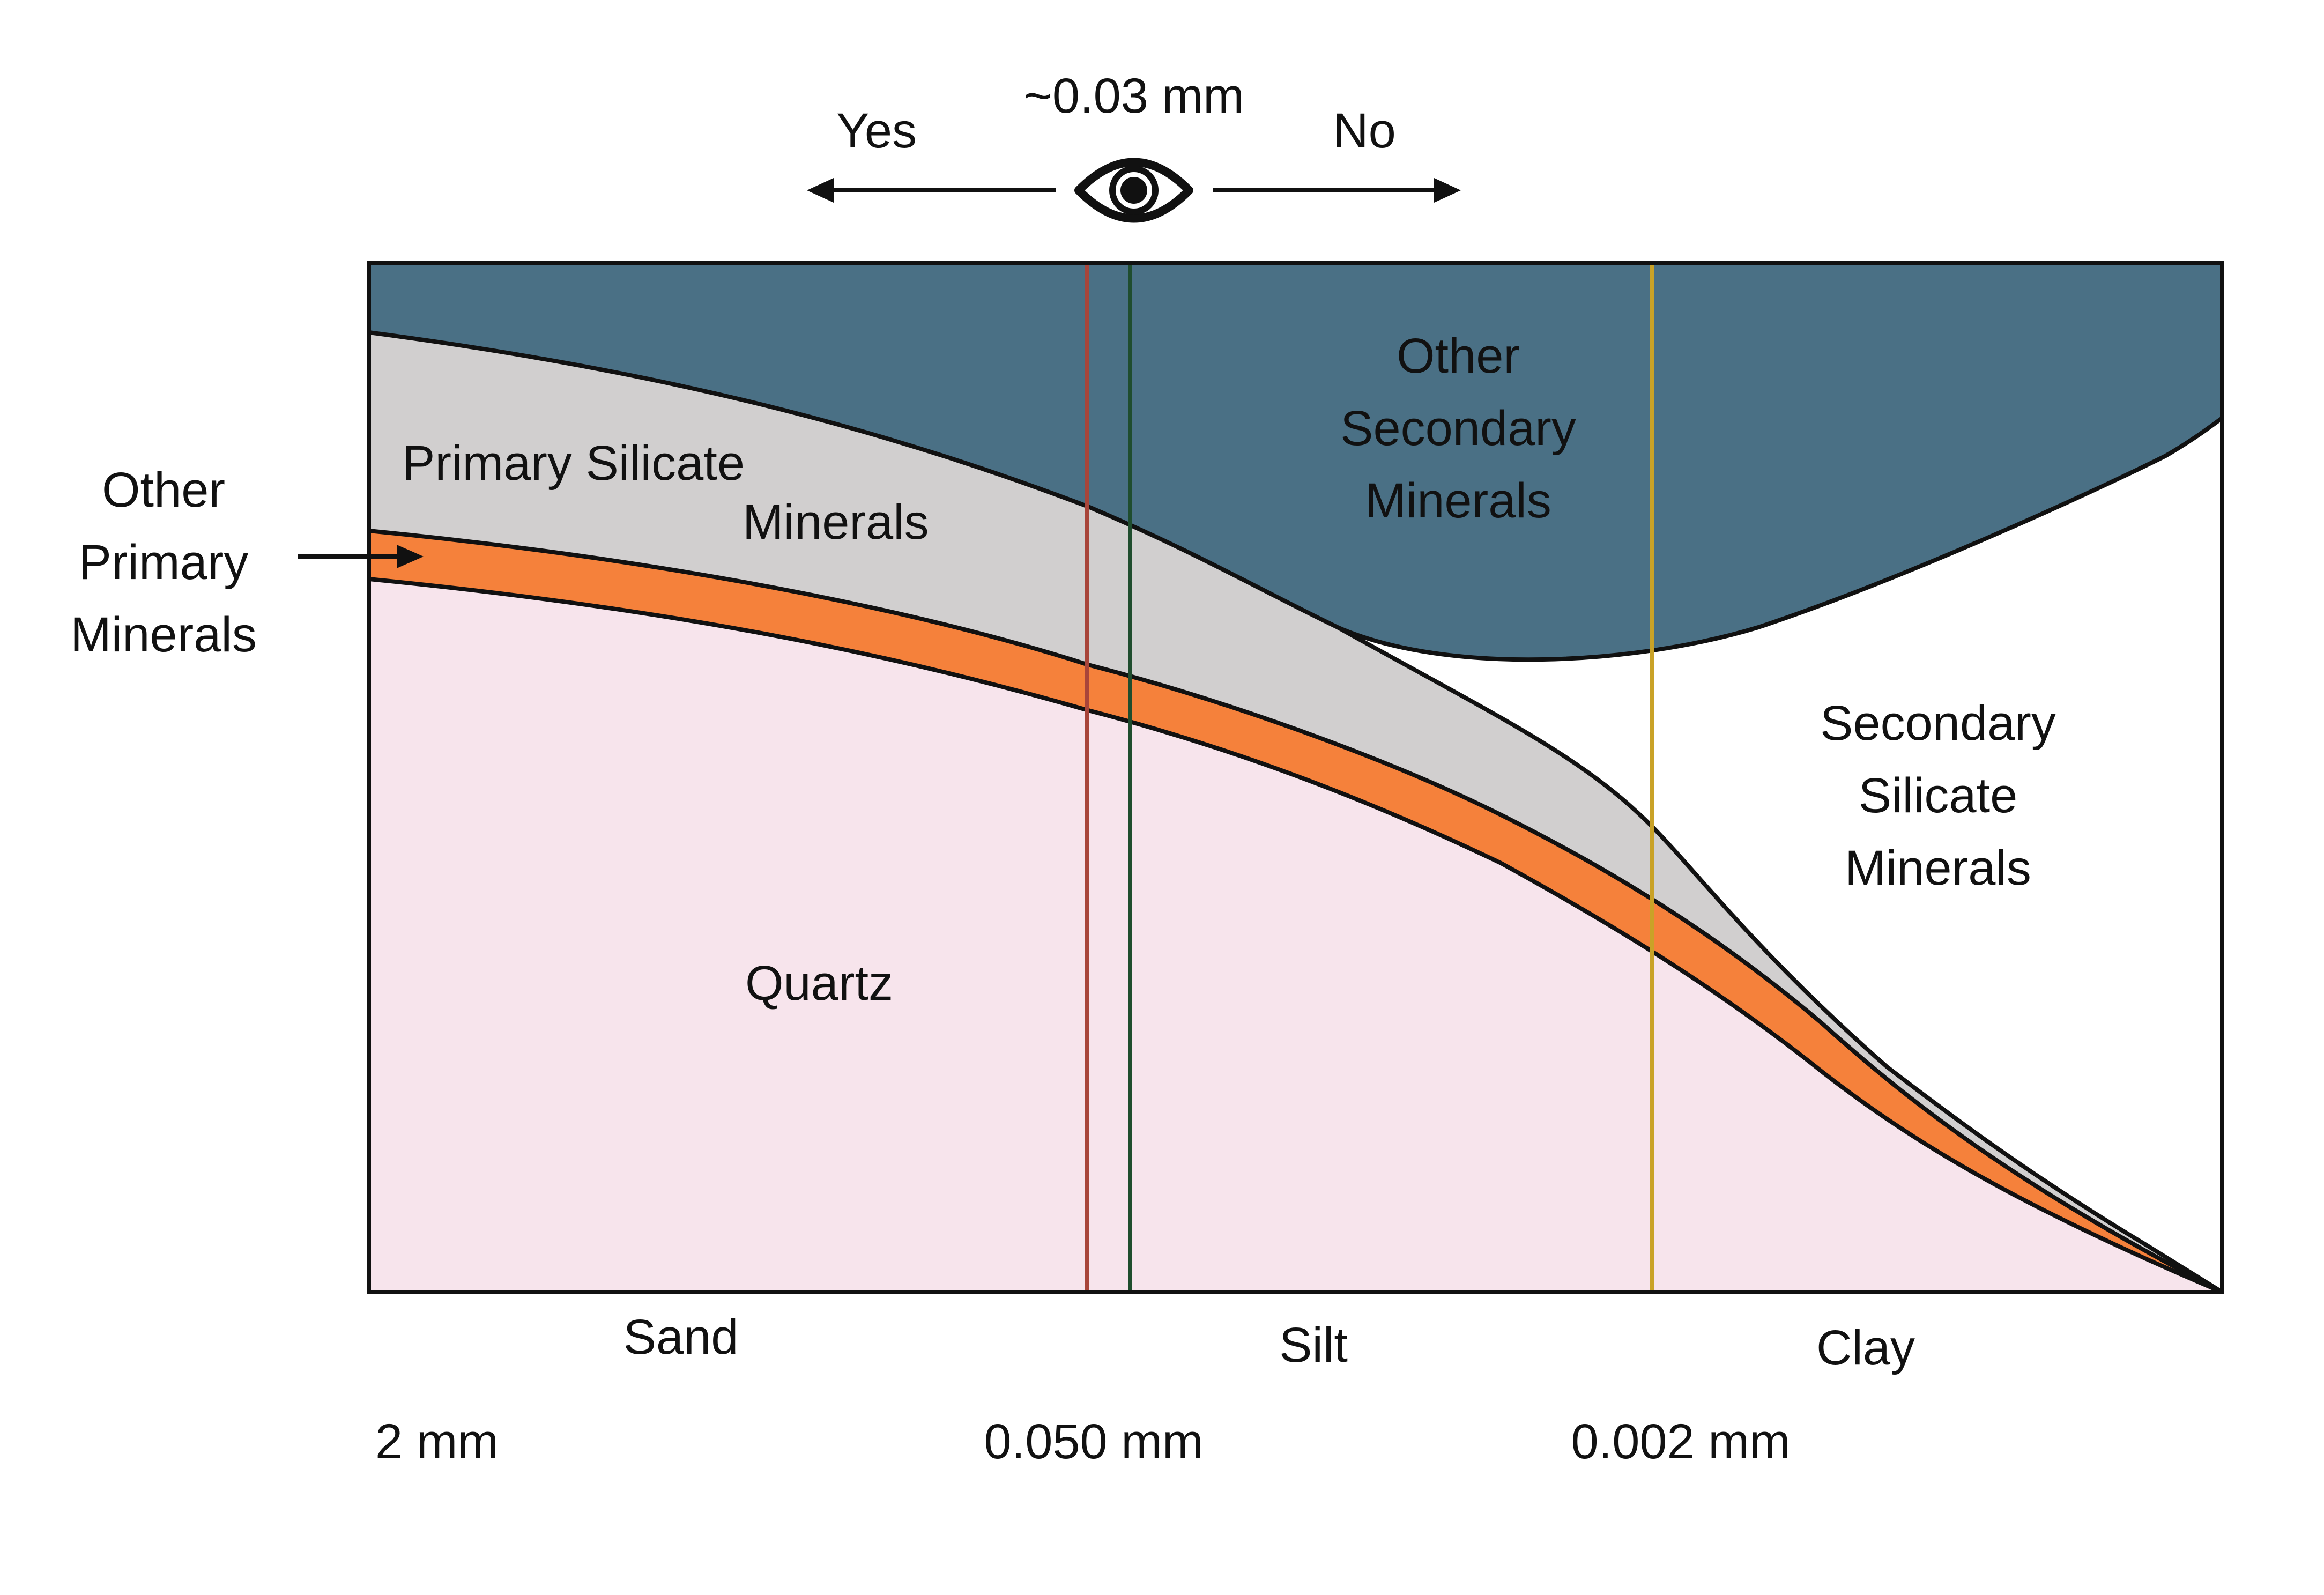 The height and width of the screenshot is (1595, 2324). Describe the element at coordinates (1458, 356) in the screenshot. I see `other-secondary-line-1: Other` at that location.